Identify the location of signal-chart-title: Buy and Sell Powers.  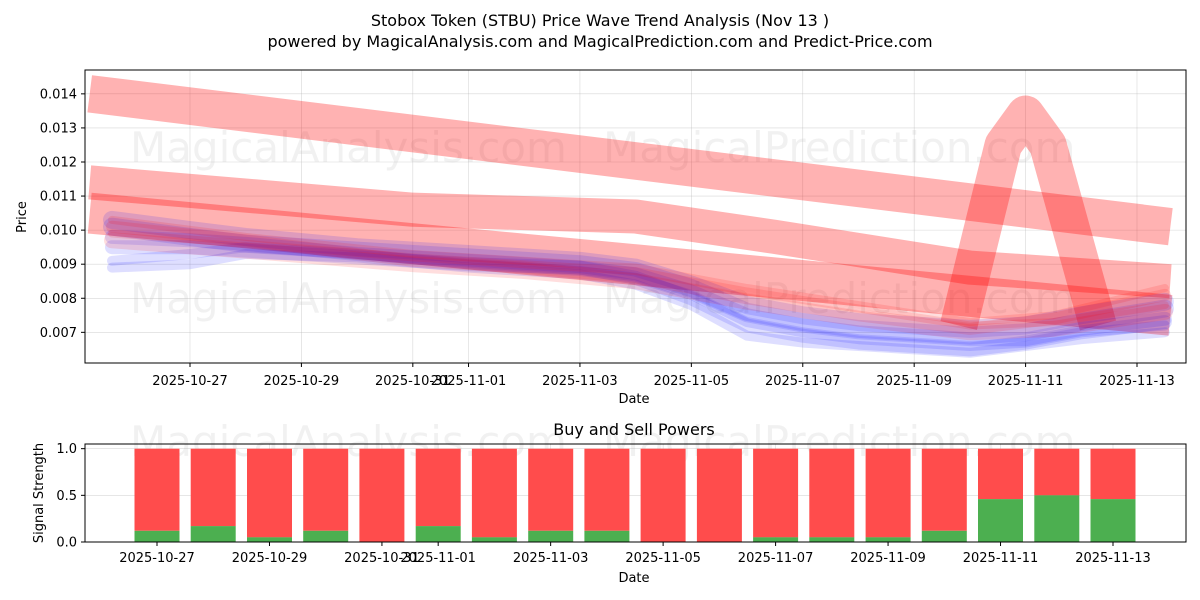
(634, 429).